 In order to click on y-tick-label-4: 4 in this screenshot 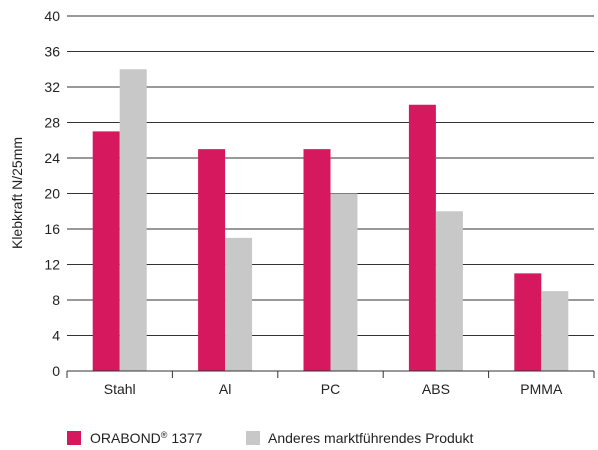, I will do `click(56, 336)`.